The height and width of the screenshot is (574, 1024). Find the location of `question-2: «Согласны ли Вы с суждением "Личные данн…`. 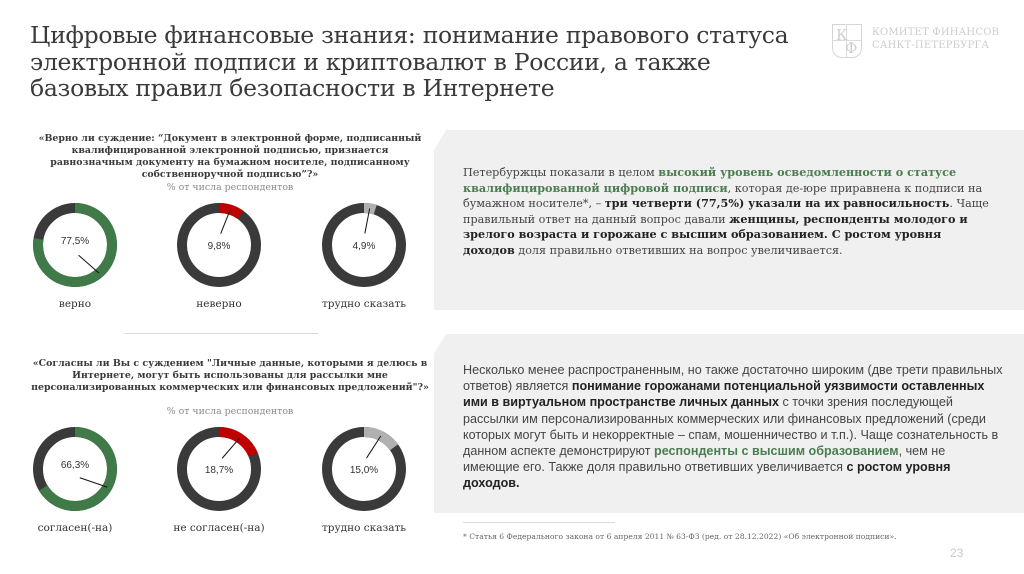

question-2: «Согласны ли Вы с суждением "Личные данн… is located at coordinates (230, 375).